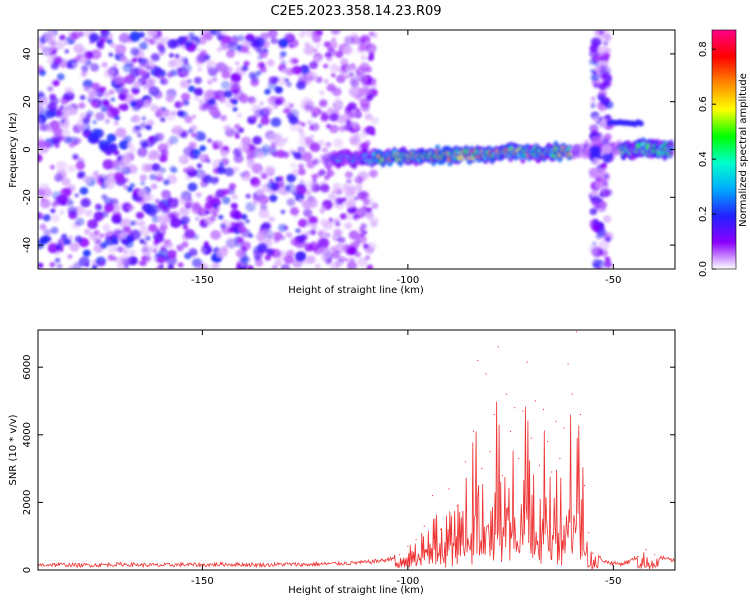  Describe the element at coordinates (27, 434) in the screenshot. I see `y-tick-label: 4000` at that location.